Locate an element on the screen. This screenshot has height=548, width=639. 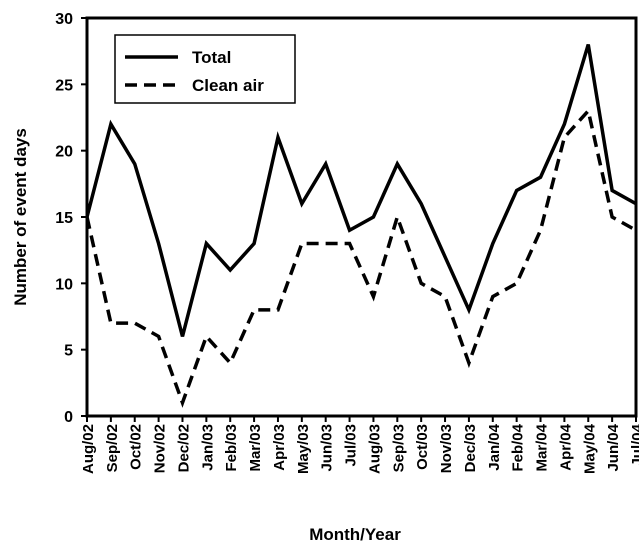
y-axis-label: Number of event days is located at coordinates (20, 217).